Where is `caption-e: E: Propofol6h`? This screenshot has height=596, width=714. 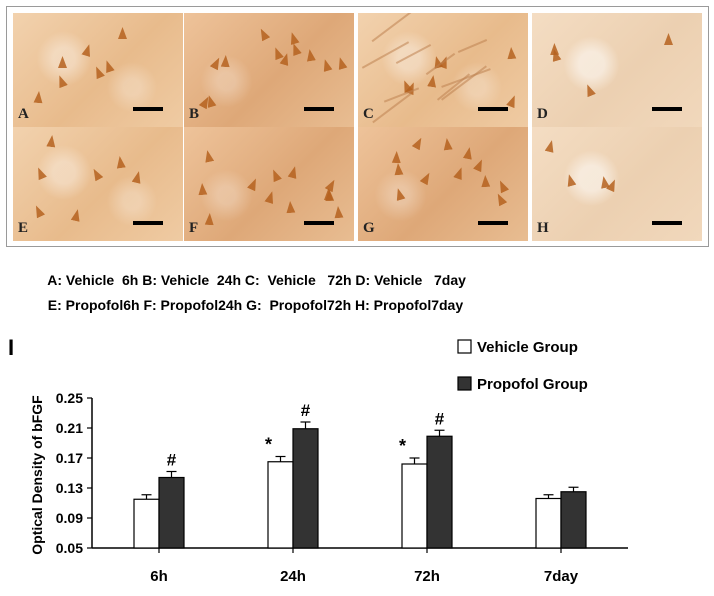
caption-e: E: Propofol6h is located at coordinates (93, 305).